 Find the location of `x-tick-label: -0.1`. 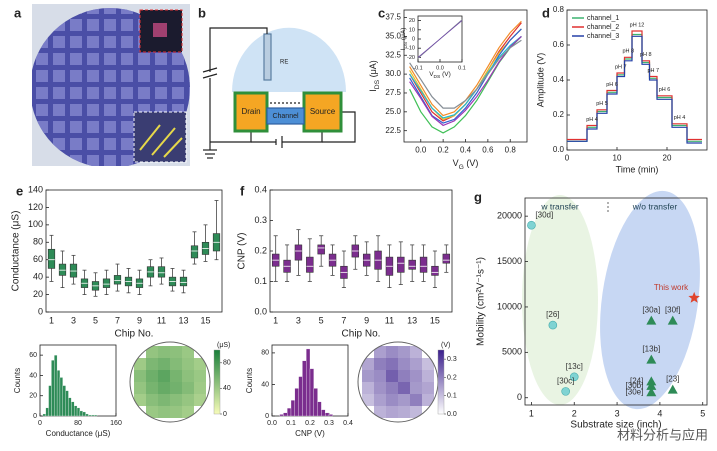

x-tick-label: -0.1 is located at coordinates (417, 68).